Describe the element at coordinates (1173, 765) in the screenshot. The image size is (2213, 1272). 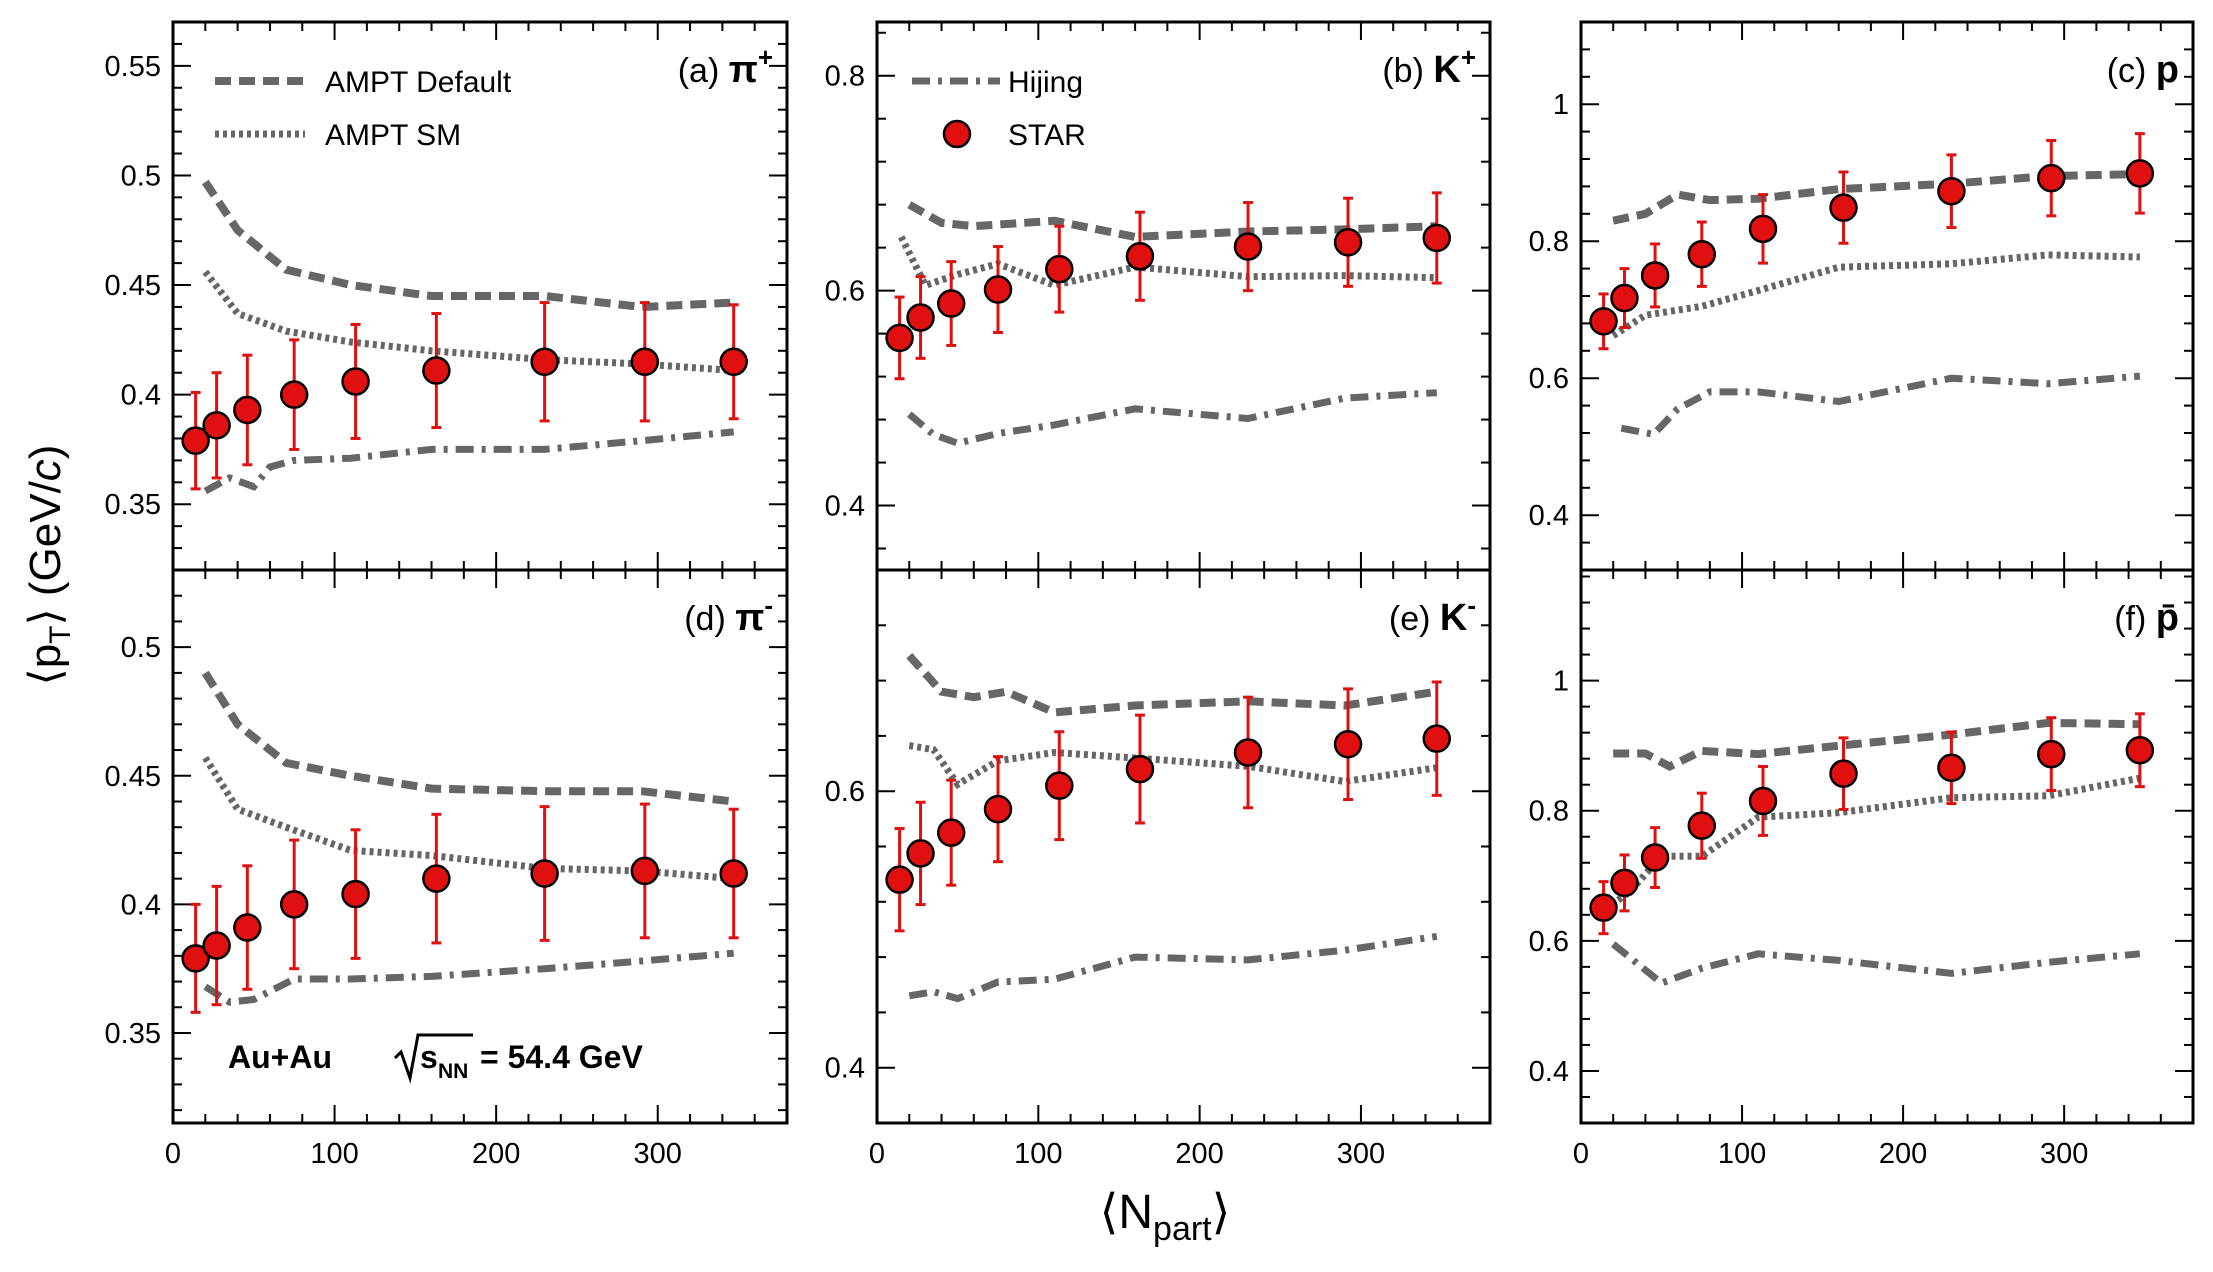
I see `panel-e-ampt-sm-line` at that location.